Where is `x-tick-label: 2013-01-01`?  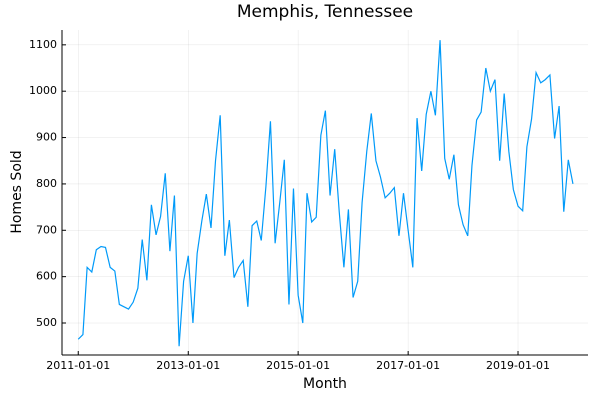
x-tick-label: 2013-01-01 is located at coordinates (188, 365).